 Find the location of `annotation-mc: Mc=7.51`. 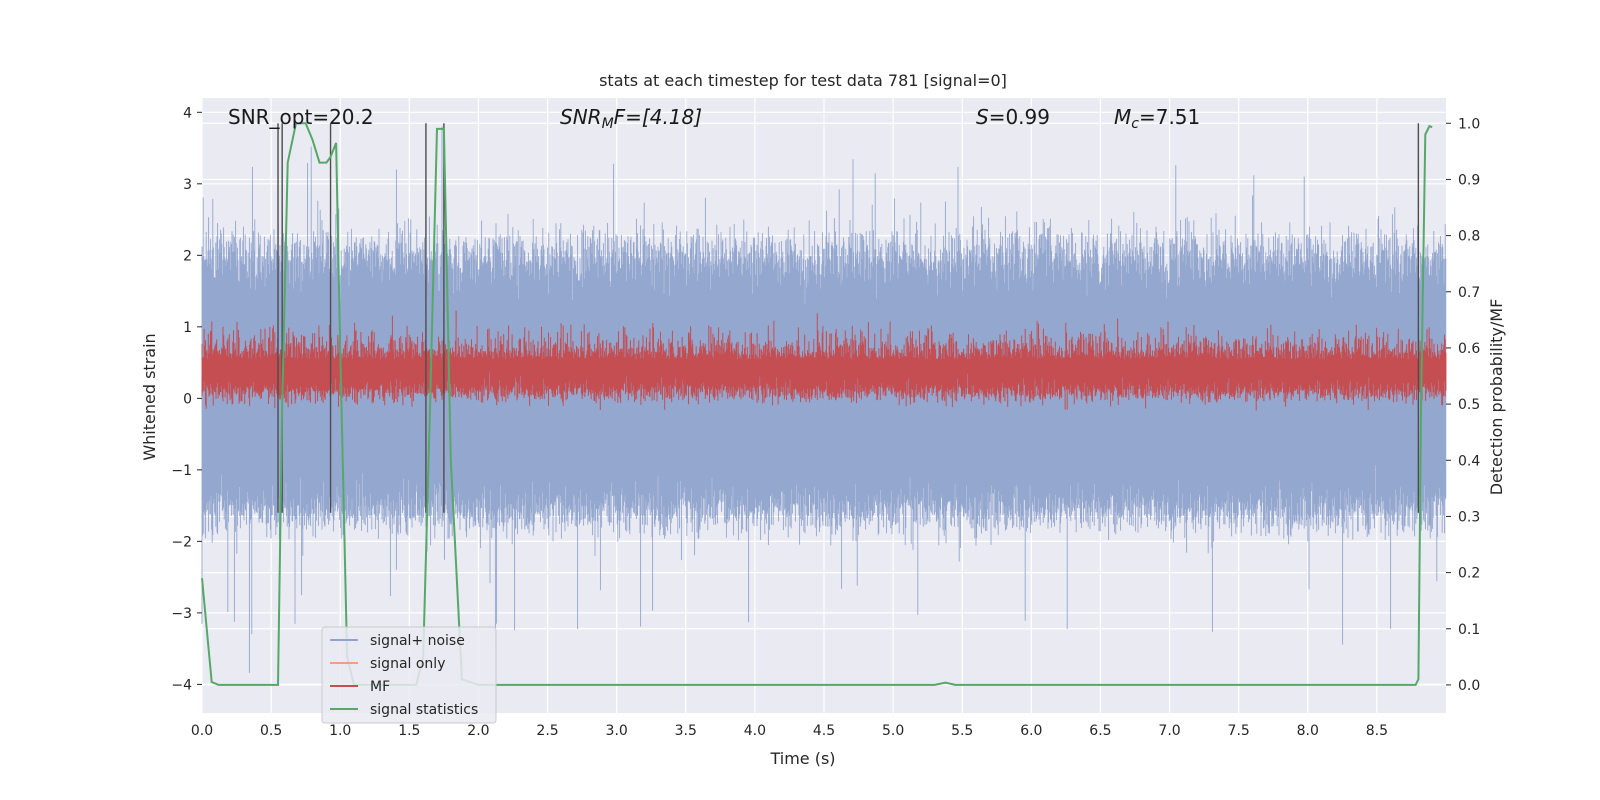

annotation-mc: Mc=7.51 is located at coordinates (1157, 118).